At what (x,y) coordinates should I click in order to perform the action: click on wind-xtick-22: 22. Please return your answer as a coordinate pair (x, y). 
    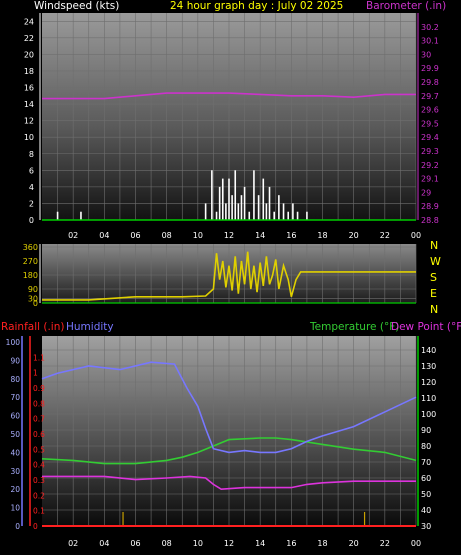
    Looking at the image, I should click on (385, 235).